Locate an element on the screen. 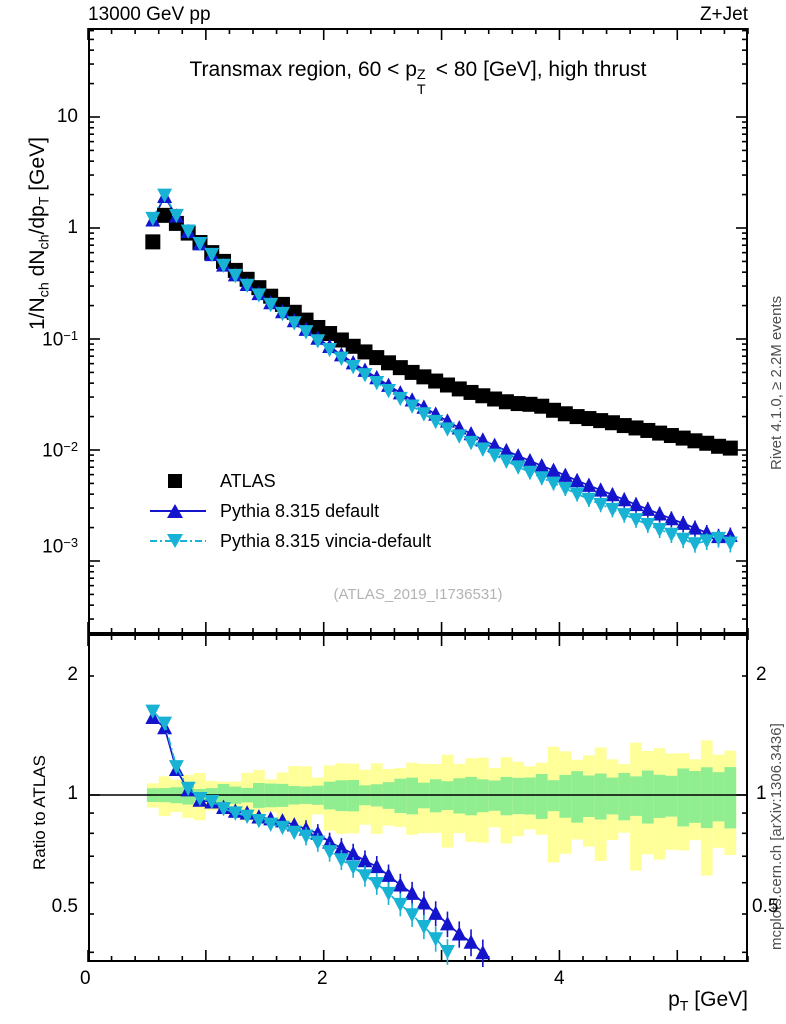 The width and height of the screenshot is (786, 1024). xtick-0: 0 is located at coordinates (85, 978).